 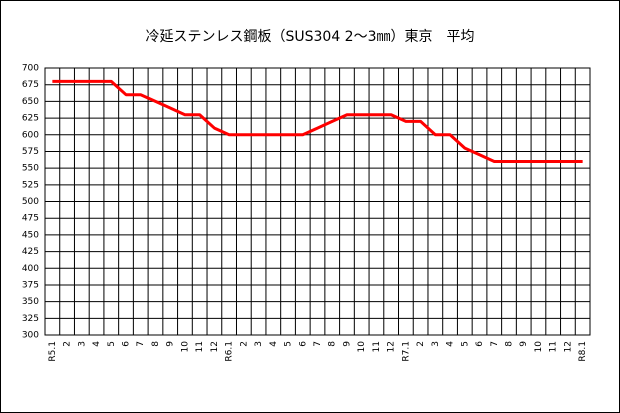 What do you see at coordinates (30, 235) in the screenshot?
I see `y-tick-label: 450` at bounding box center [30, 235].